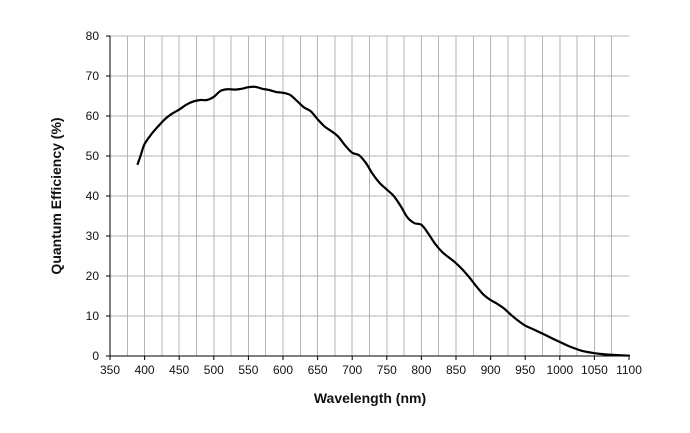  I want to click on x-axis-title: Wavelength (nm), so click(370, 398).